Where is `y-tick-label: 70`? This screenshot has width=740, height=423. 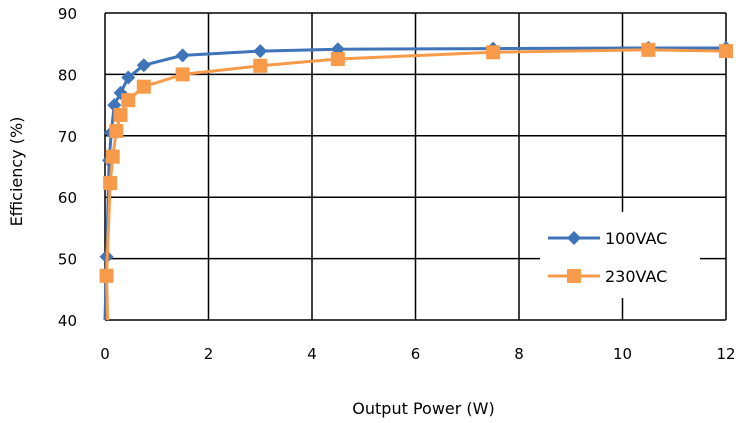
y-tick-label: 70 is located at coordinates (67, 137).